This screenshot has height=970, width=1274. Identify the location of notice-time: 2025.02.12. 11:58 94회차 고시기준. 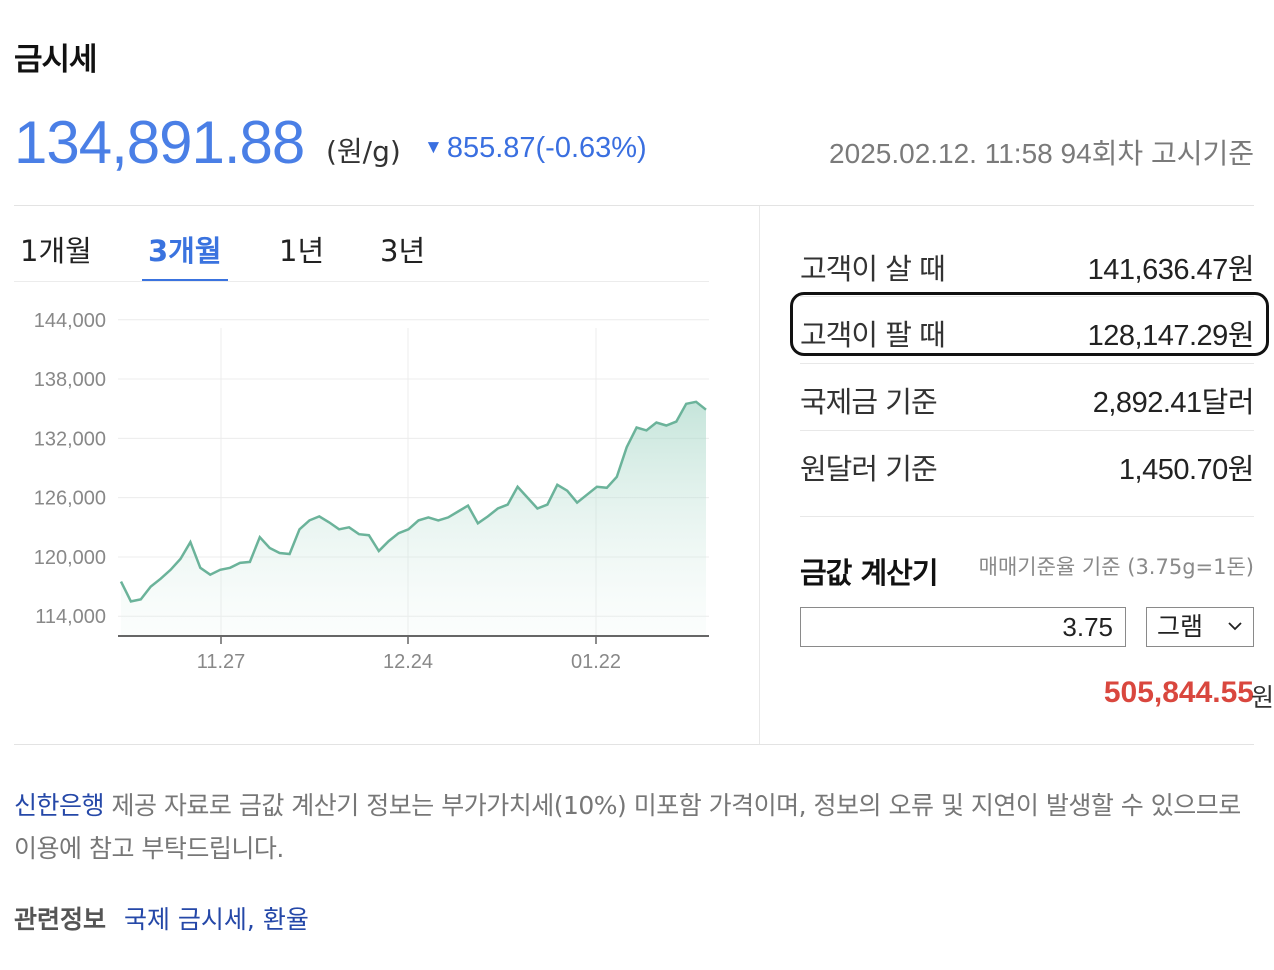
(1041, 153).